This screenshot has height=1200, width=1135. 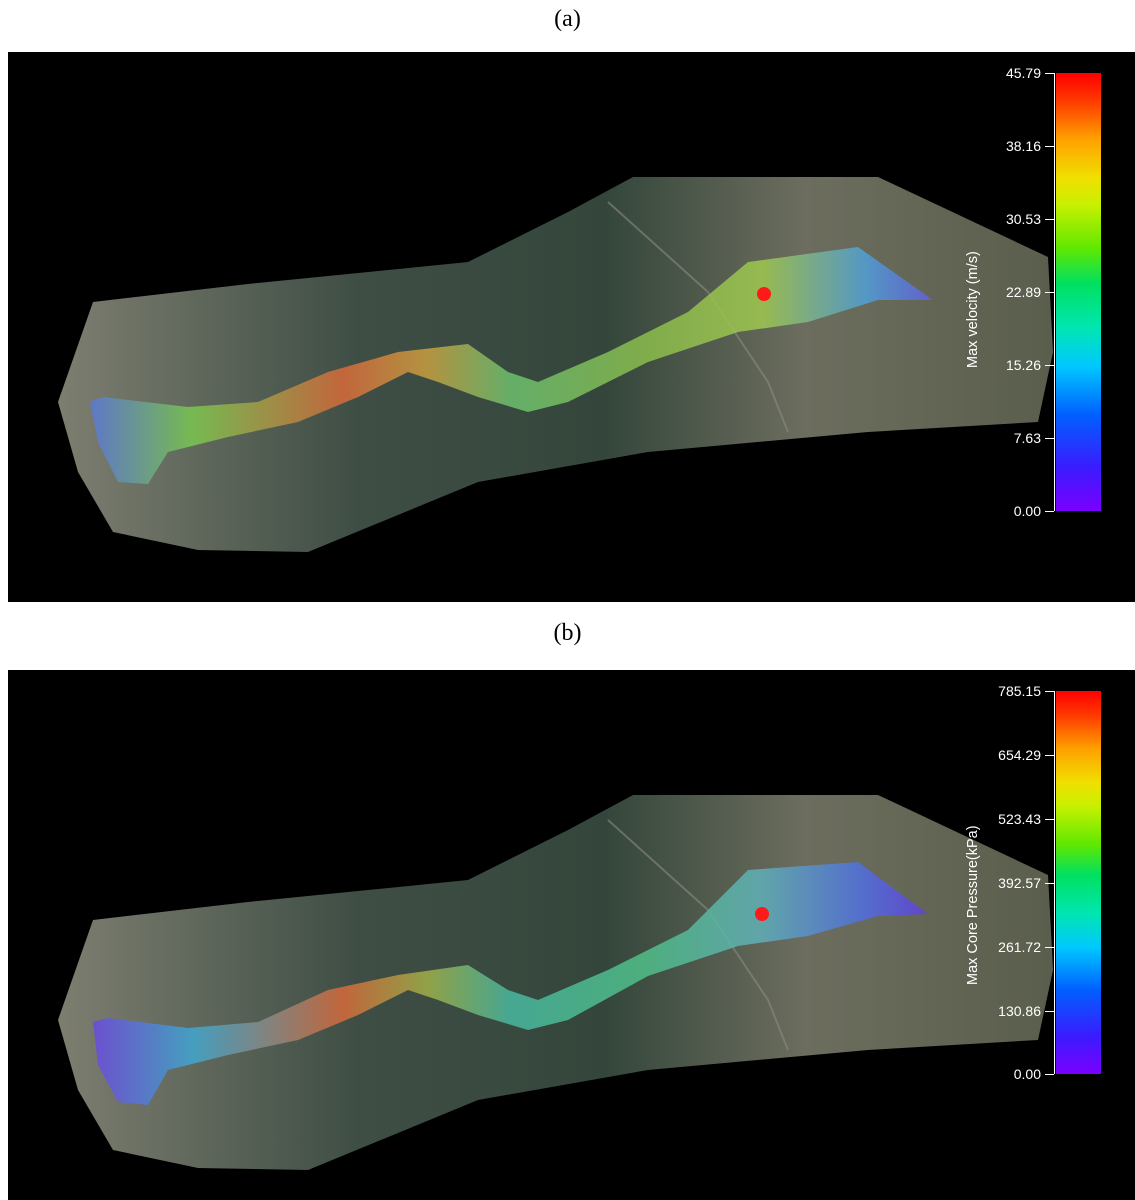 I want to click on colorbar-tick-label: 523.43, so click(x=1019, y=819).